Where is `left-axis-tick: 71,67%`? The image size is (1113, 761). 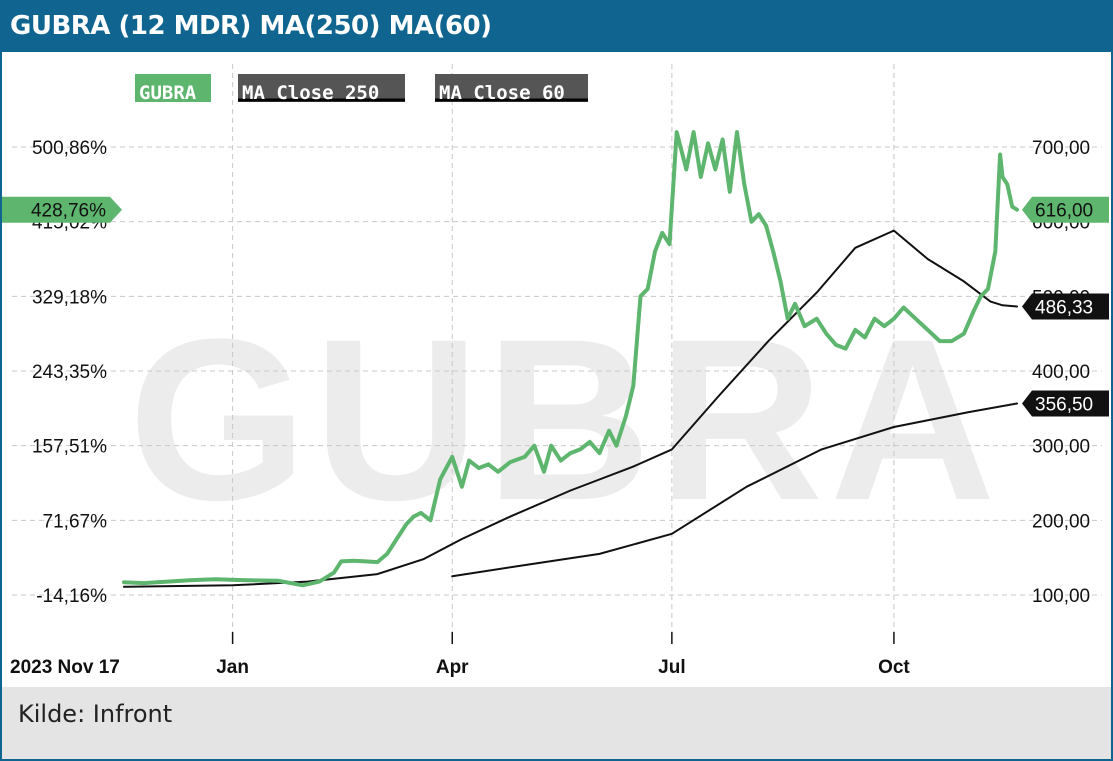 left-axis-tick: 71,67% is located at coordinates (75, 521).